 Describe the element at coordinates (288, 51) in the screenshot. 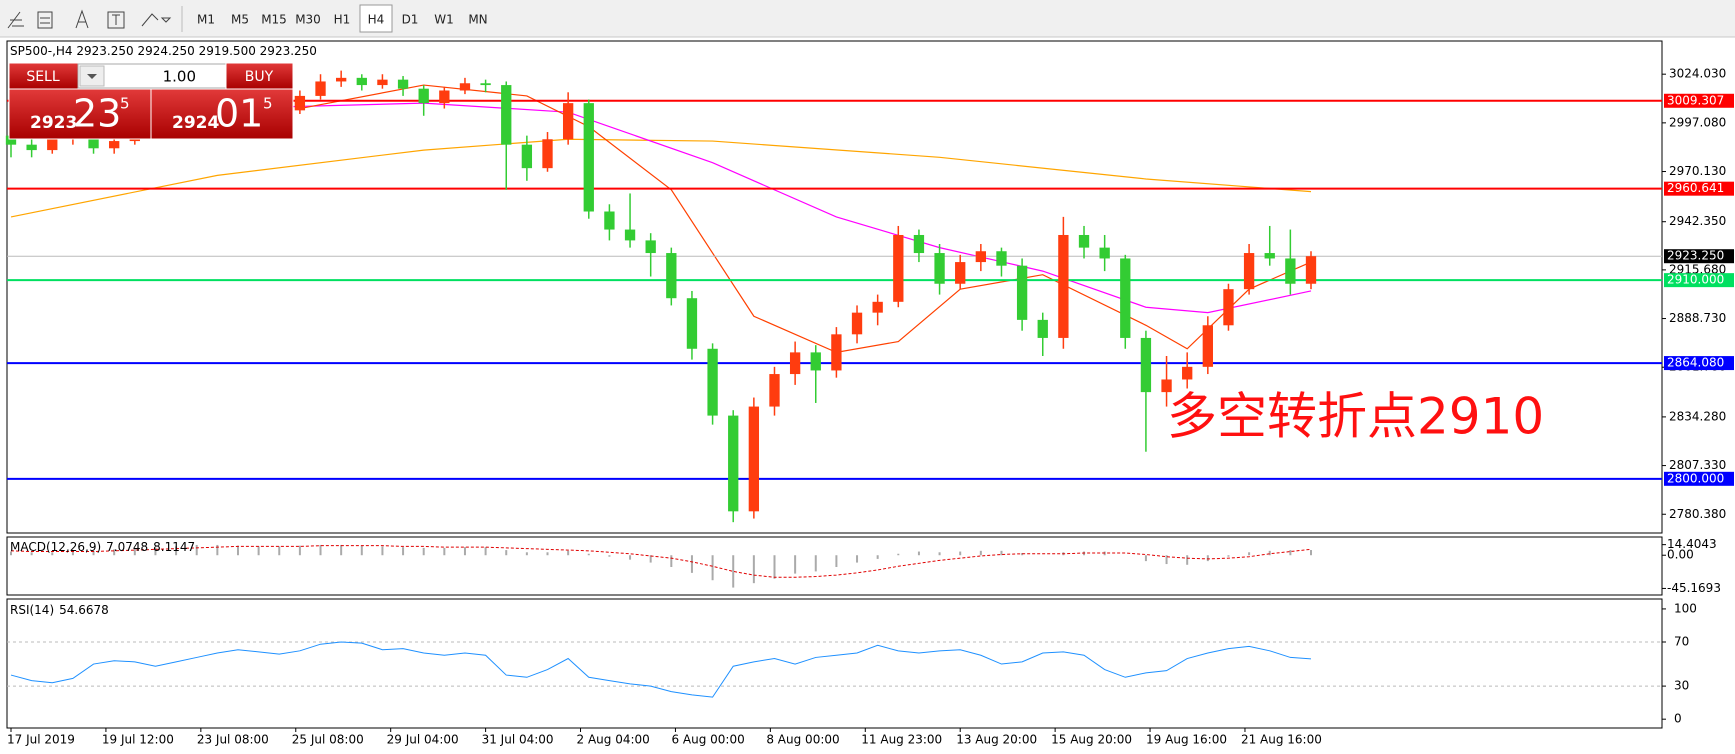

I see `close: 2923.250` at that location.